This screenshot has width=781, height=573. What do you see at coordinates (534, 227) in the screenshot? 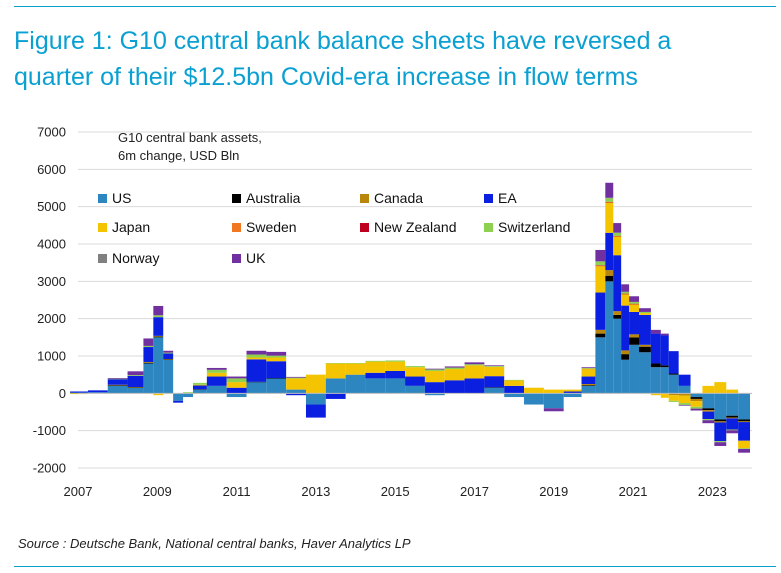
I see `legend-label: Switzerland` at bounding box center [534, 227].